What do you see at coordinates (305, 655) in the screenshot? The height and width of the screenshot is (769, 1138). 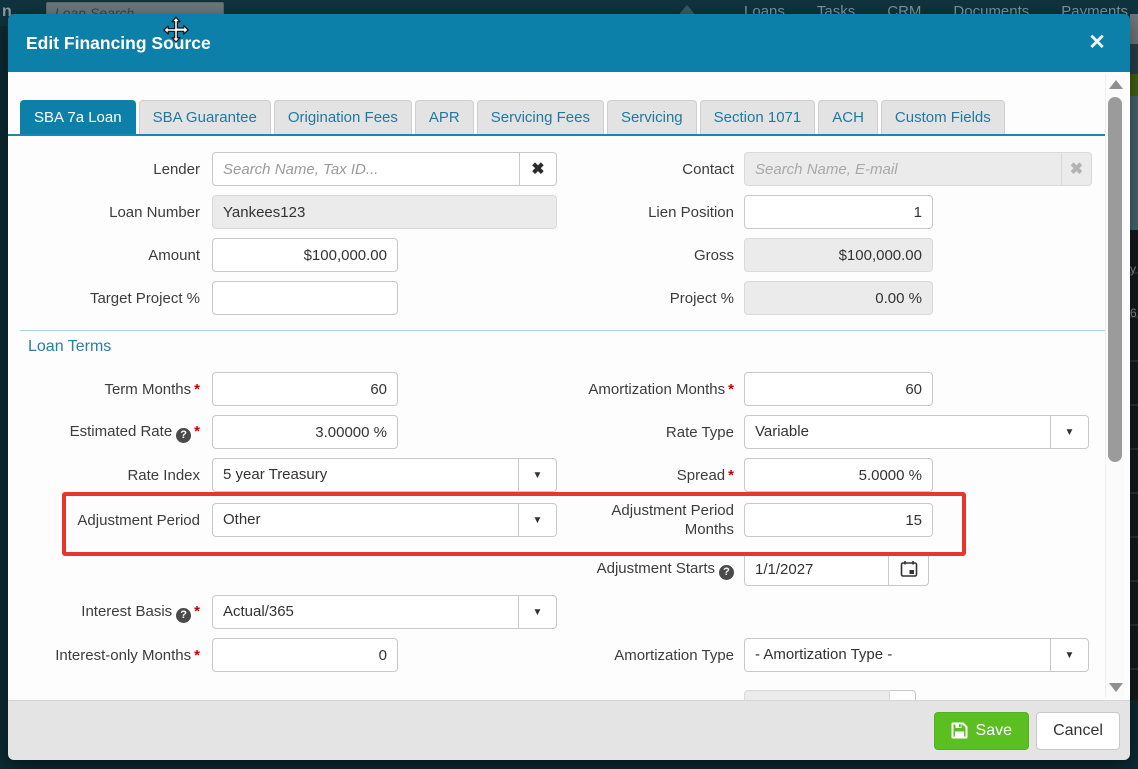 I see `interest-only-months-input` at bounding box center [305, 655].